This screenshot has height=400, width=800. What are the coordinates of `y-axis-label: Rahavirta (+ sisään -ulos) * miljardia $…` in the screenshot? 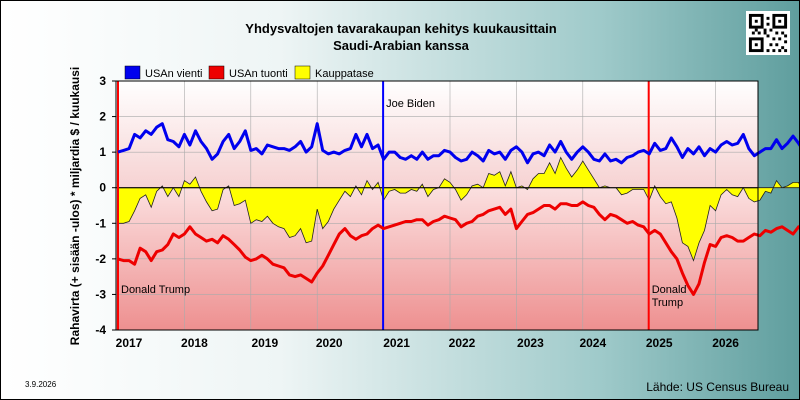 It's located at (75, 206).